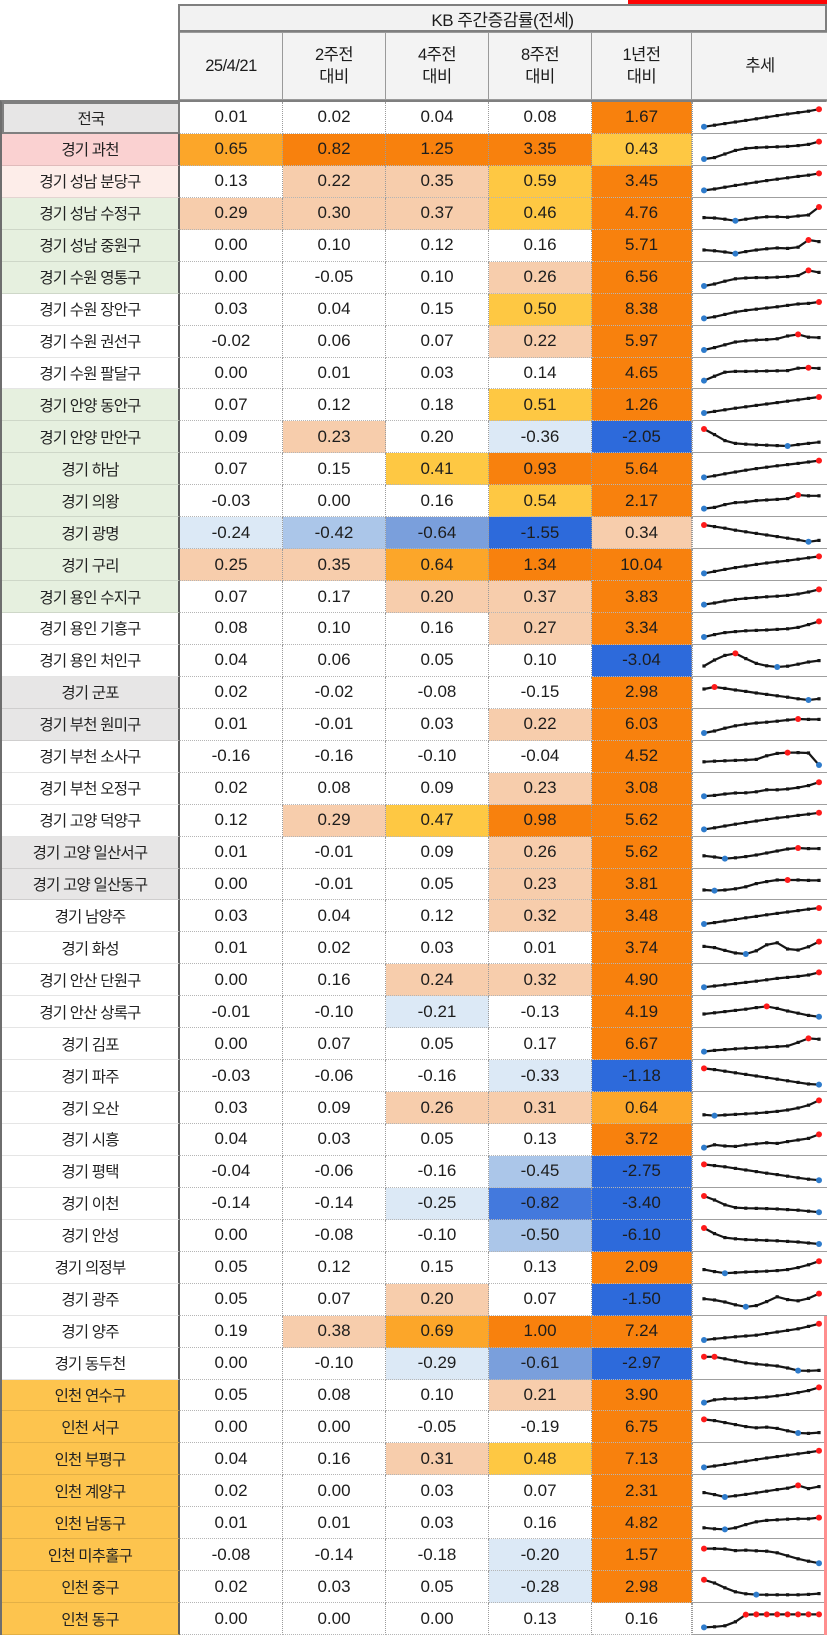  What do you see at coordinates (91, 1267) in the screenshot?
I see `region-cell: 경기 의정부` at bounding box center [91, 1267].